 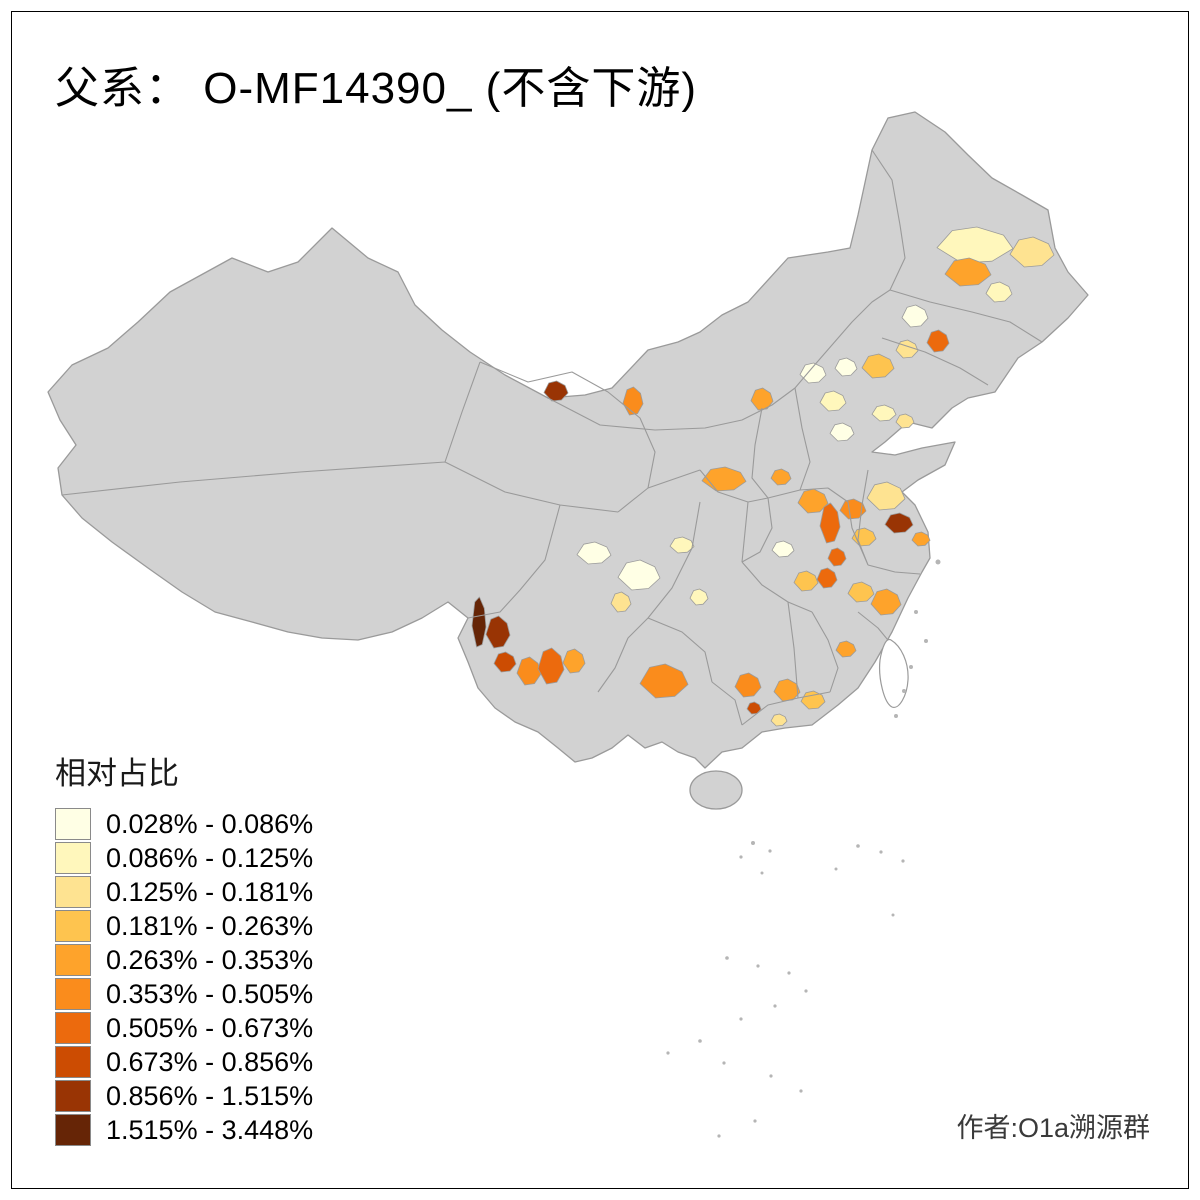 I want to click on legend-row: 0.856% - 1.515%, so click(x=184, y=1096).